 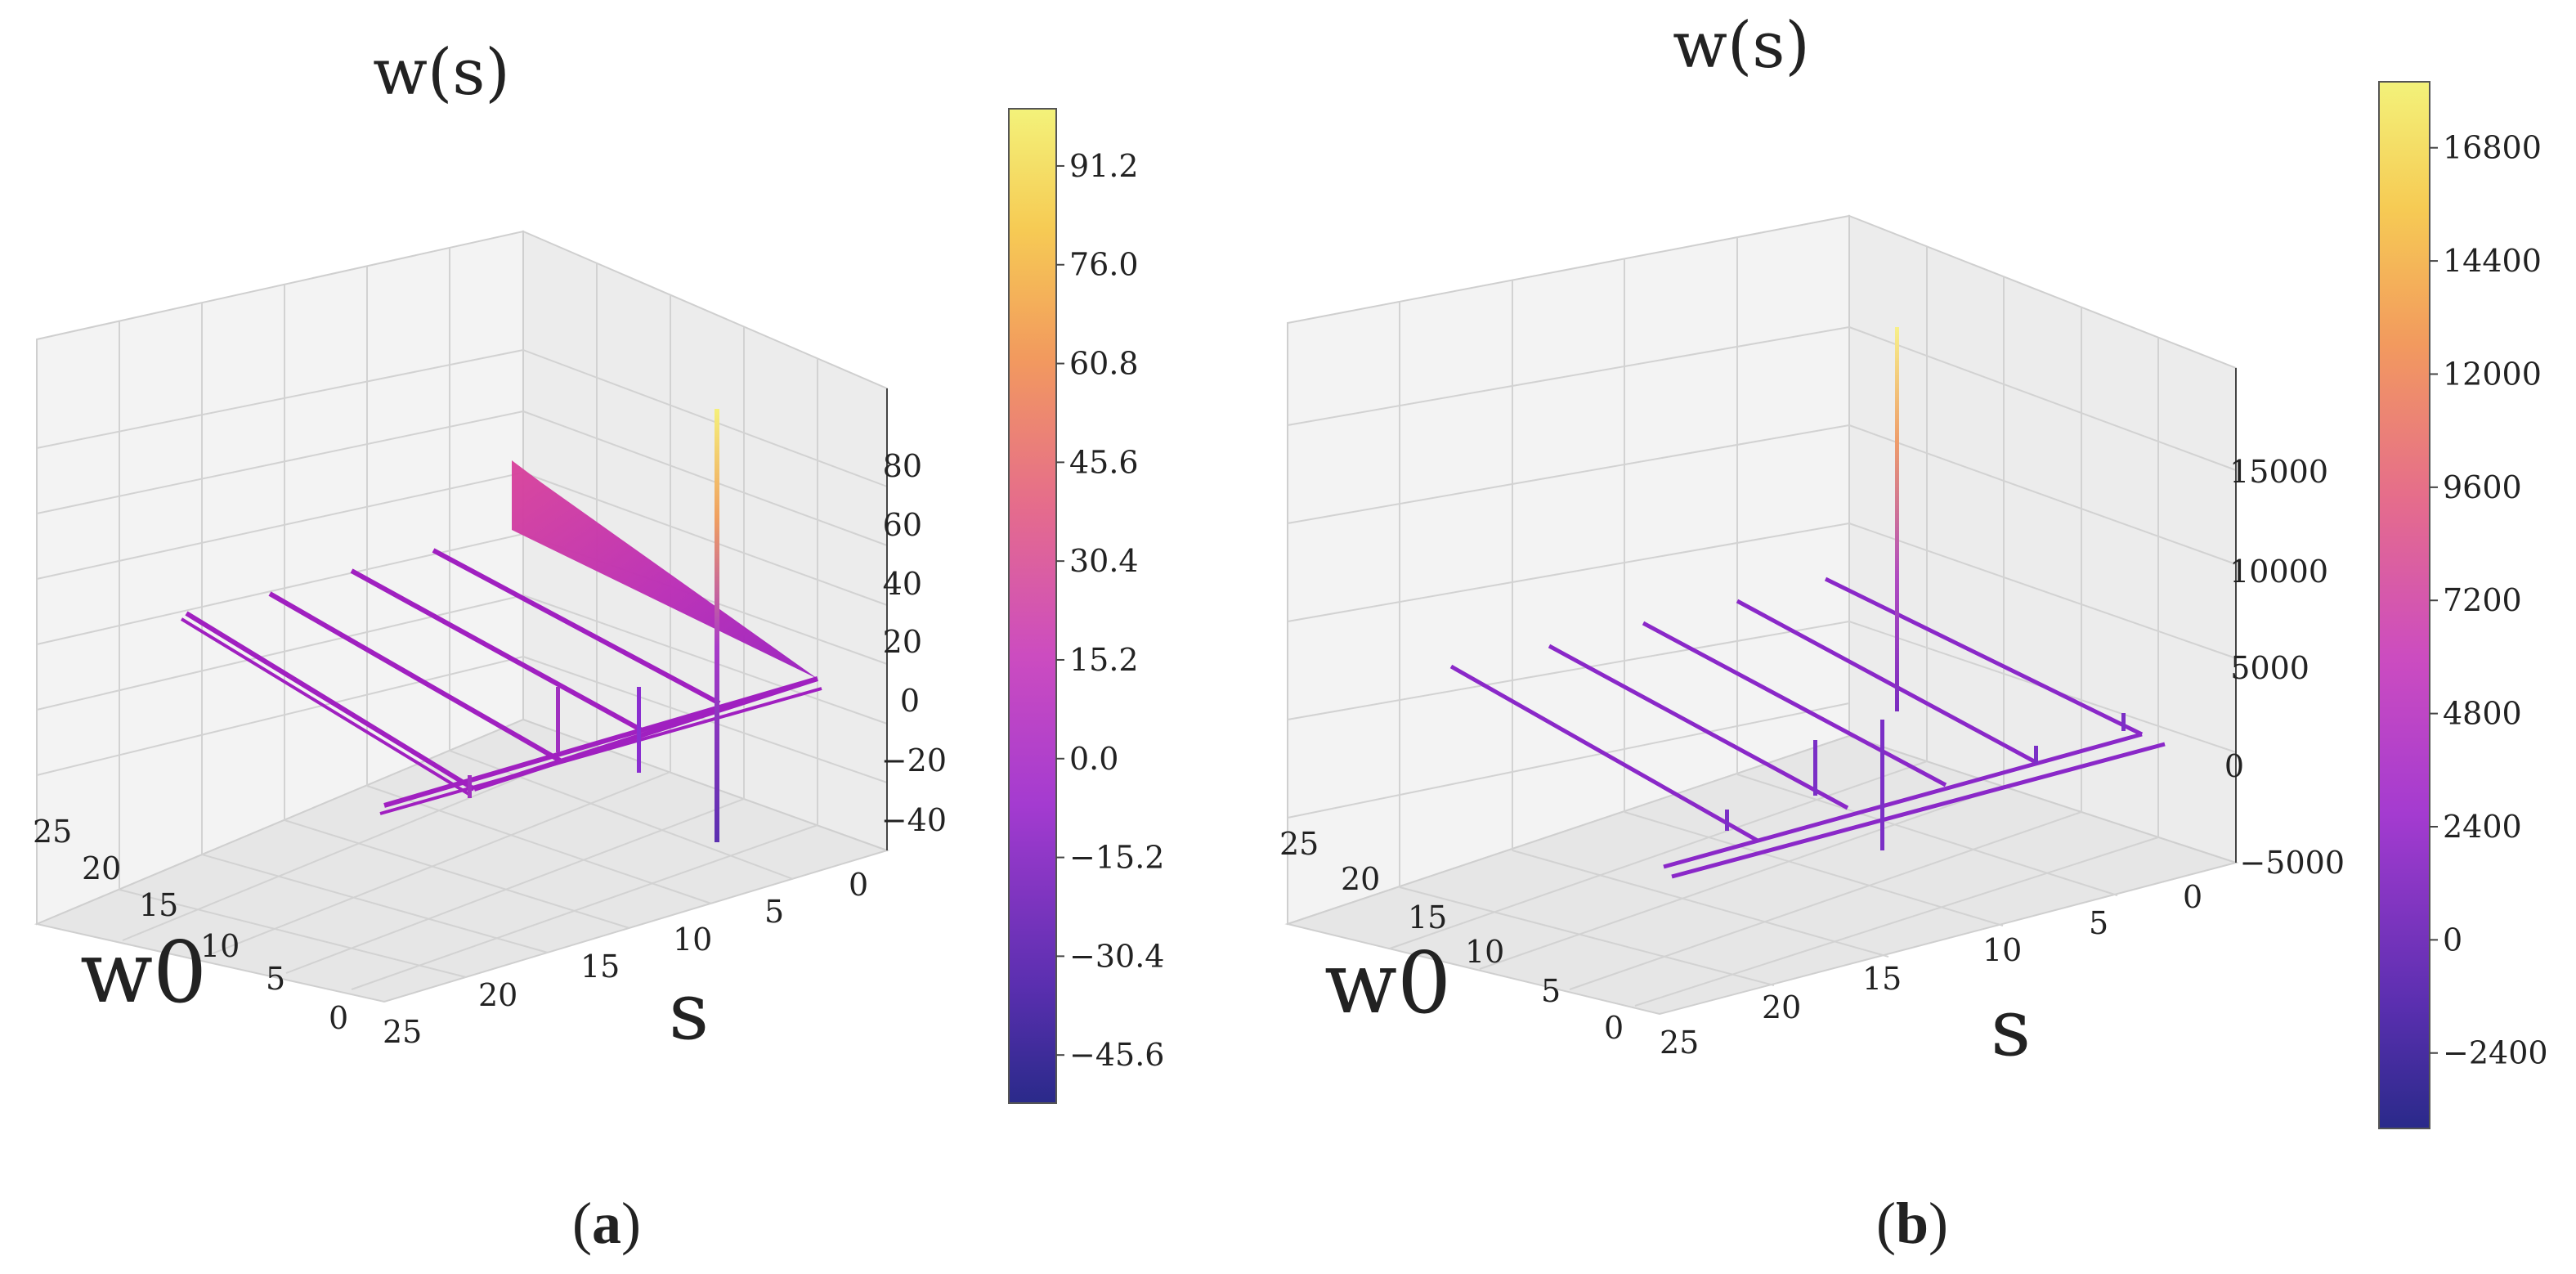 I want to click on panel-label: (b), so click(x=1912, y=1223).